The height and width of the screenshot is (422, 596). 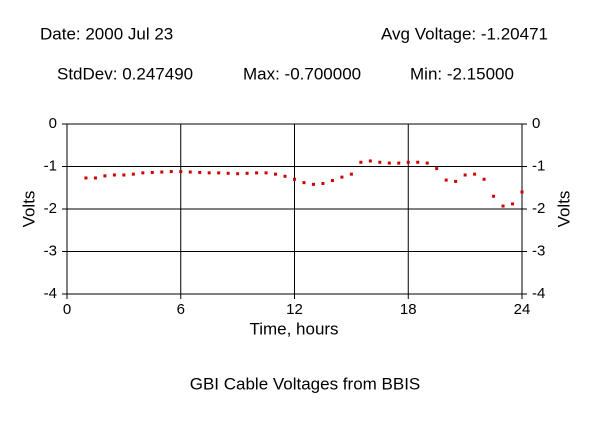 What do you see at coordinates (53, 123) in the screenshot?
I see `y-tick-label: 0` at bounding box center [53, 123].